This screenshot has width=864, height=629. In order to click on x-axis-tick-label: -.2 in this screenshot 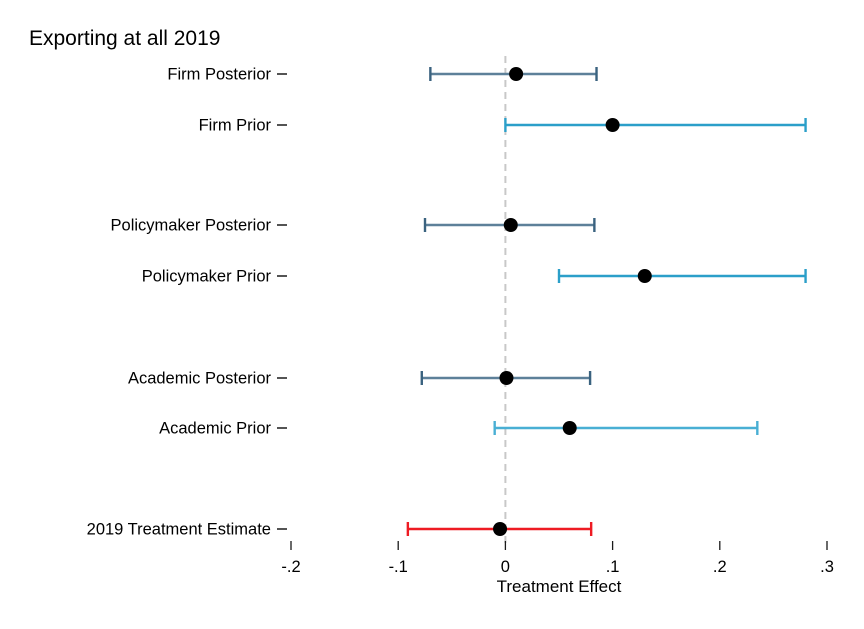, I will do `click(290, 567)`.